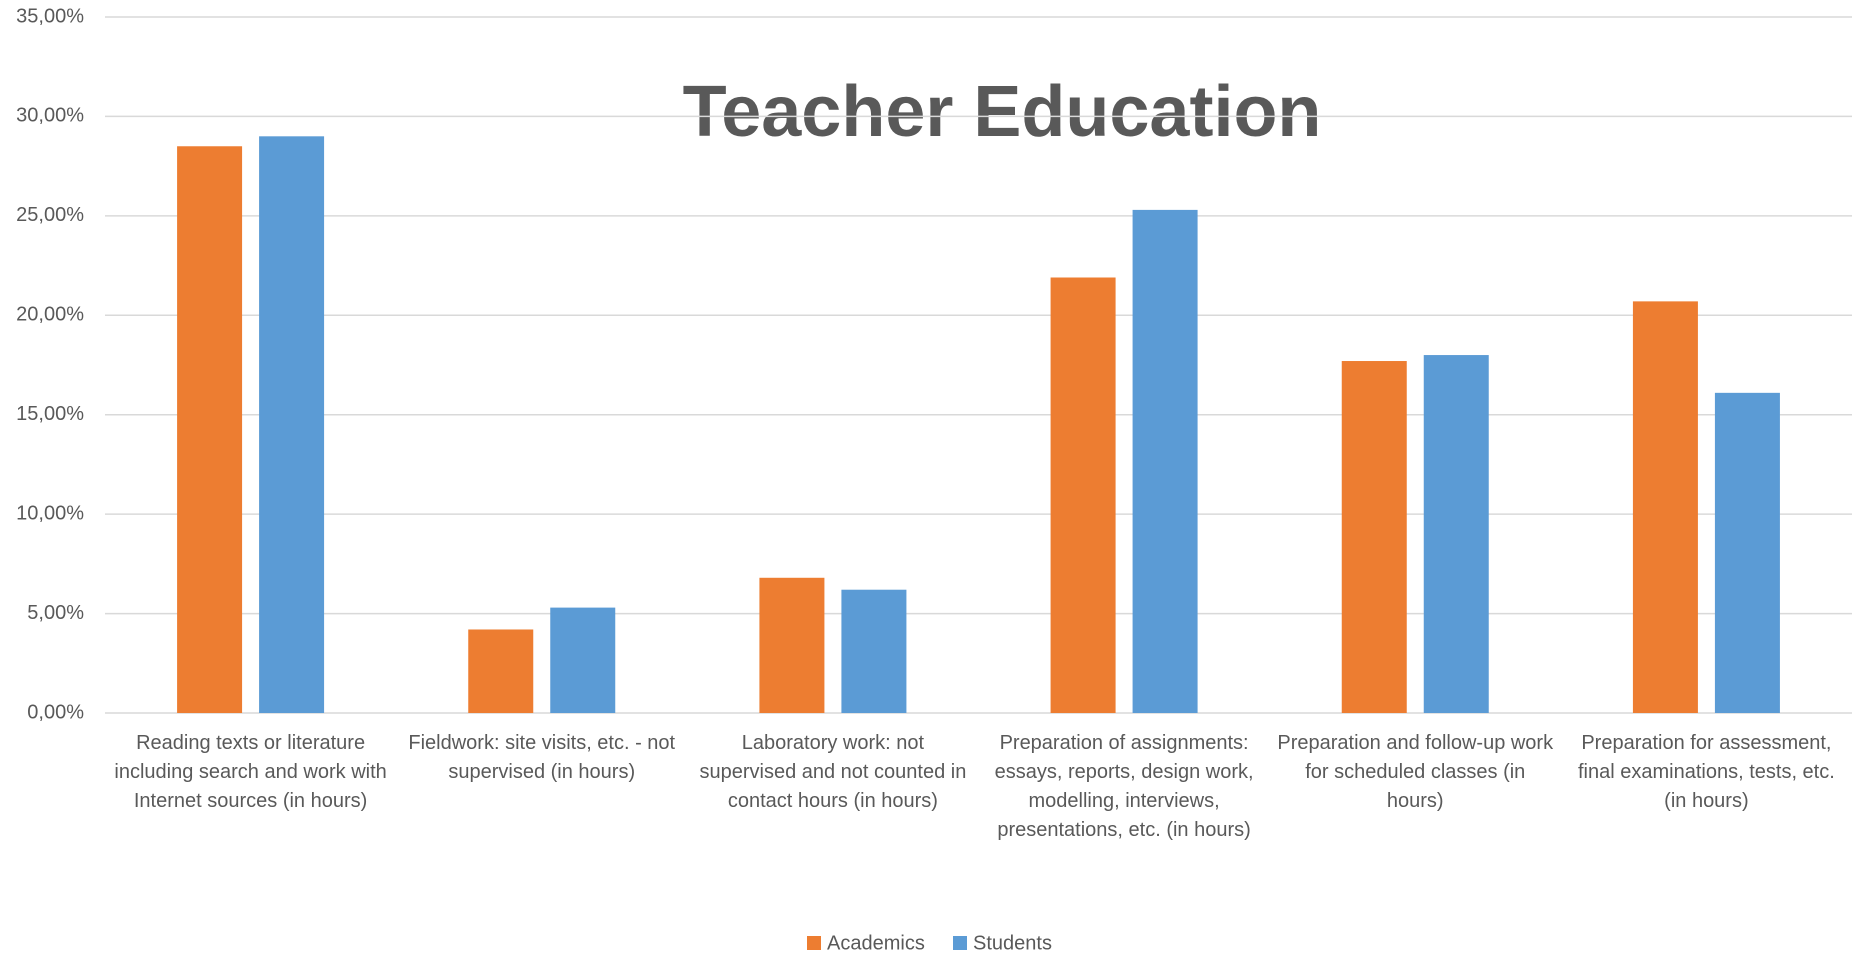 The height and width of the screenshot is (955, 1864). I want to click on legend-label: Students, so click(1012, 943).